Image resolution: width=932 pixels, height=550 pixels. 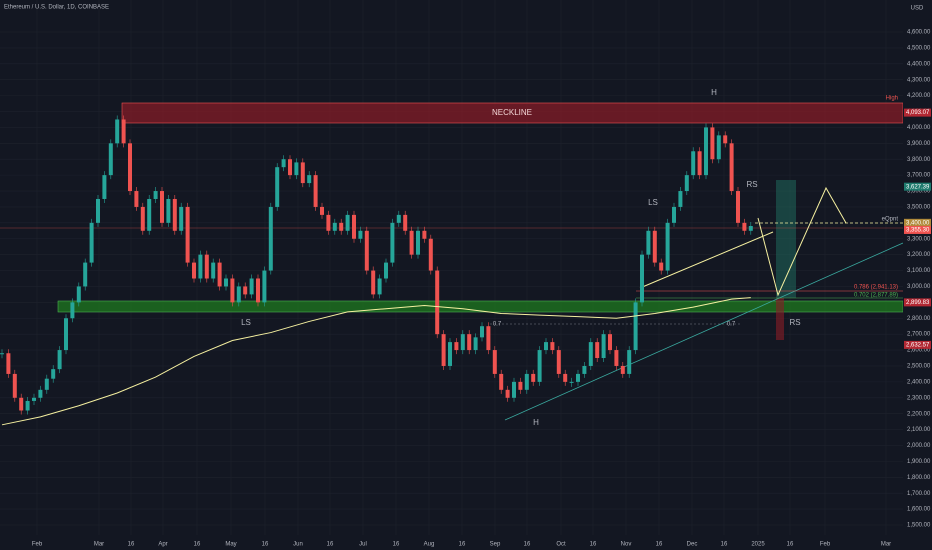 I want to click on y-tick-label: 3,800.00, so click(x=919, y=160).